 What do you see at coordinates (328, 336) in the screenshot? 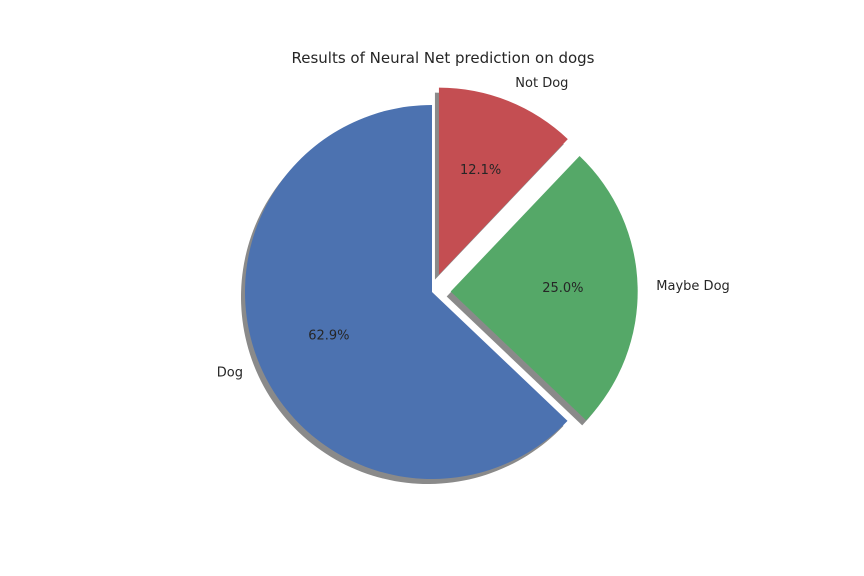
I see `percent-label-dog: 62.9%` at bounding box center [328, 336].